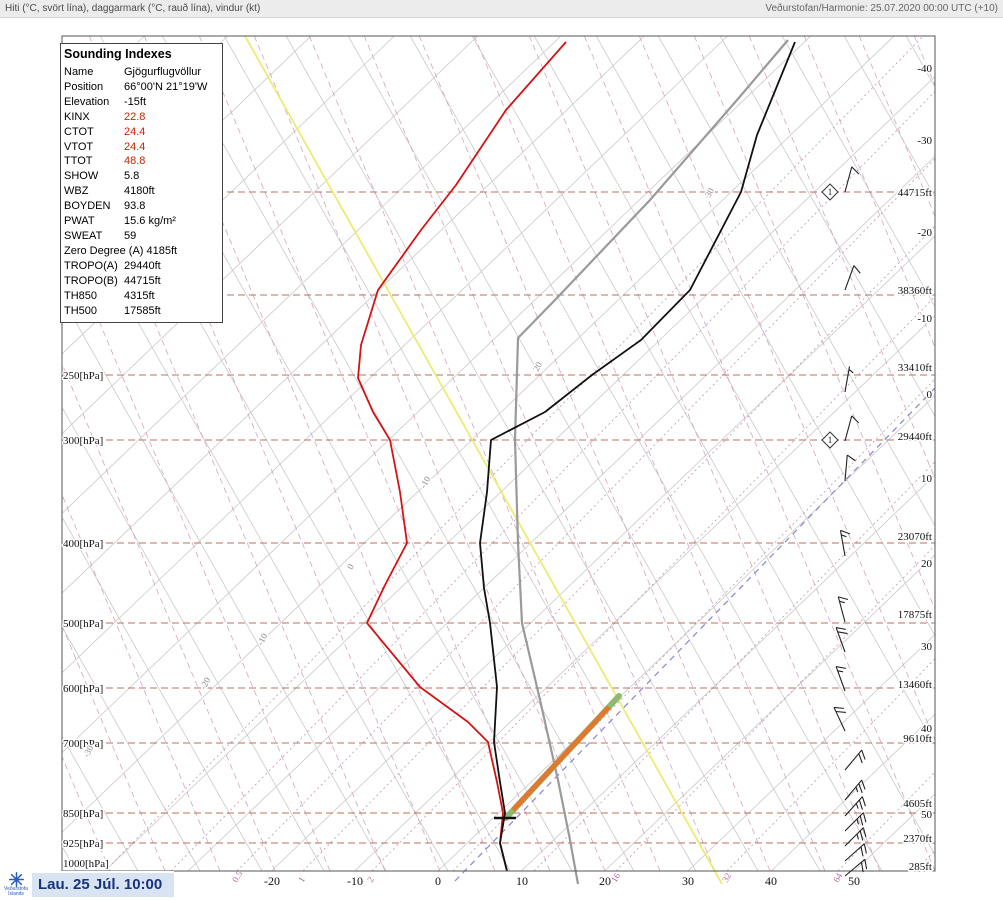 Image resolution: width=1003 pixels, height=900 pixels. What do you see at coordinates (79, 72) in the screenshot?
I see `index-label: Name` at bounding box center [79, 72].